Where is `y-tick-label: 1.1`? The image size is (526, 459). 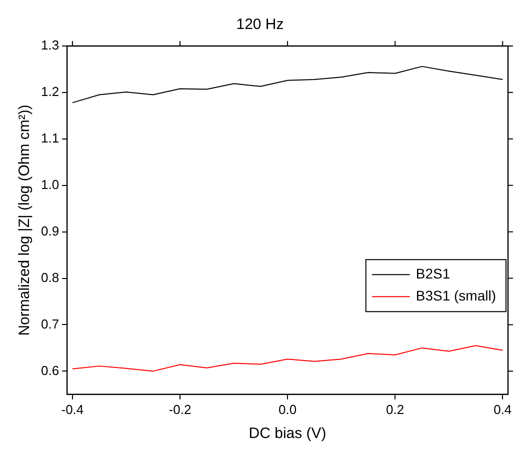 y-tick-label: 1.1 is located at coordinates (50, 138).